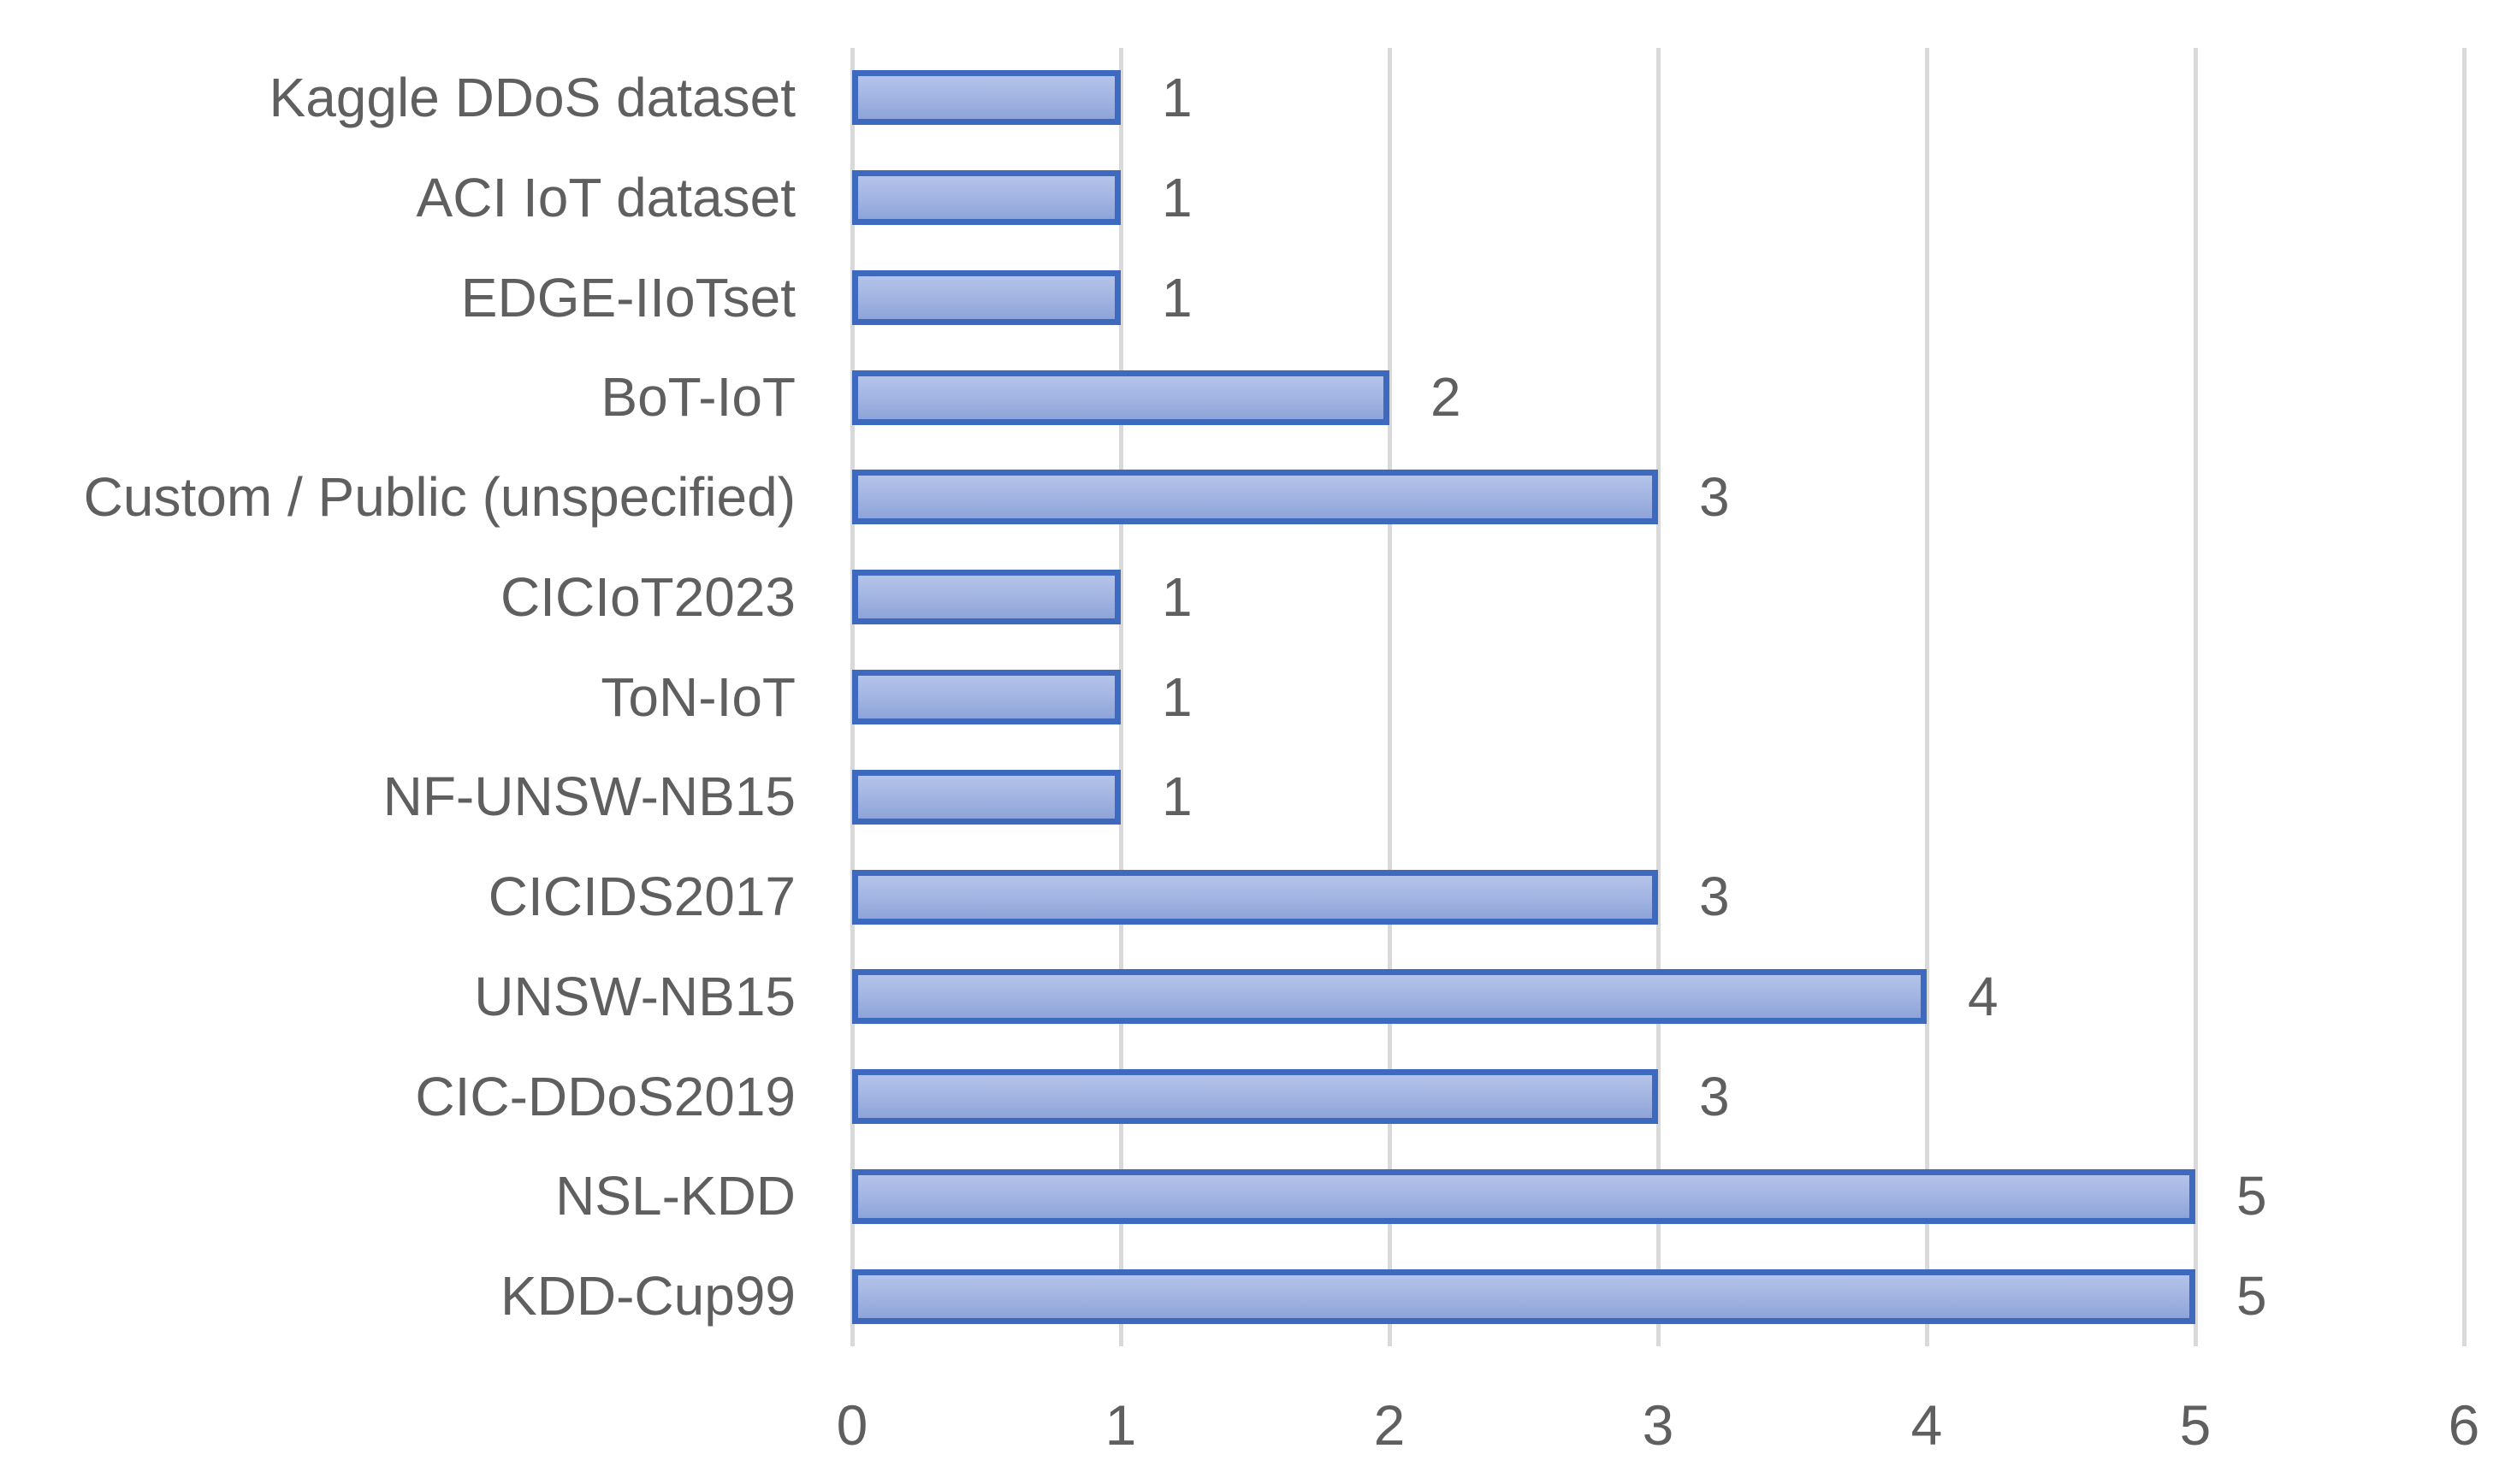  Describe the element at coordinates (1255, 98) in the screenshot. I see `bar-row: Kaggle DDoS dataset 1` at that location.